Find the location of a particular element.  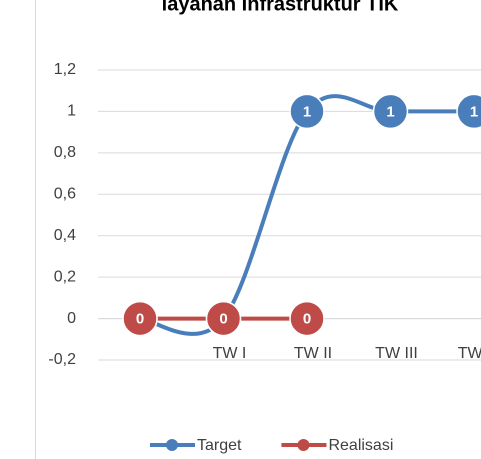

y-tick-label: 0 is located at coordinates (71, 318).